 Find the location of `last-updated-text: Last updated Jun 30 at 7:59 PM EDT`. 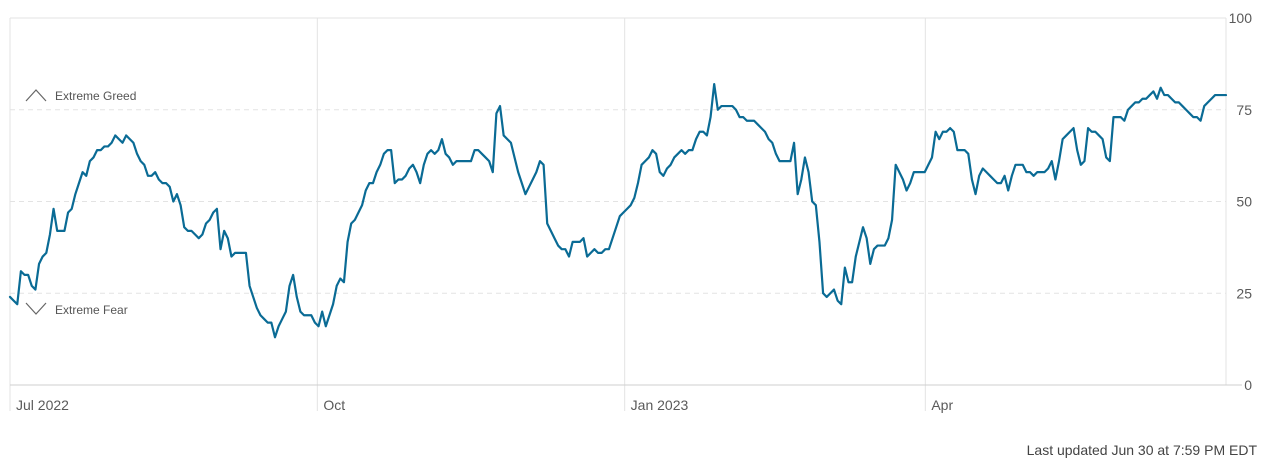

last-updated-text: Last updated Jun 30 at 7:59 PM EDT is located at coordinates (1141, 450).